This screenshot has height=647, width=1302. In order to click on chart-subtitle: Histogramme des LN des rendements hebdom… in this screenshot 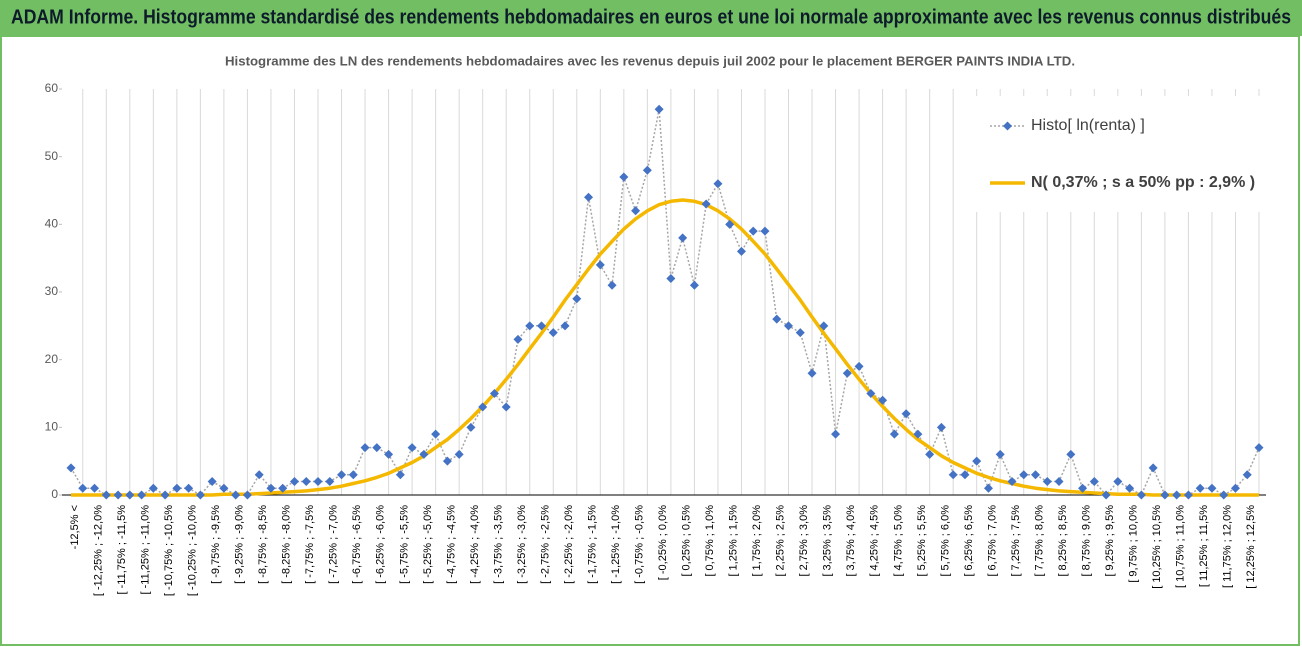, I will do `click(650, 60)`.